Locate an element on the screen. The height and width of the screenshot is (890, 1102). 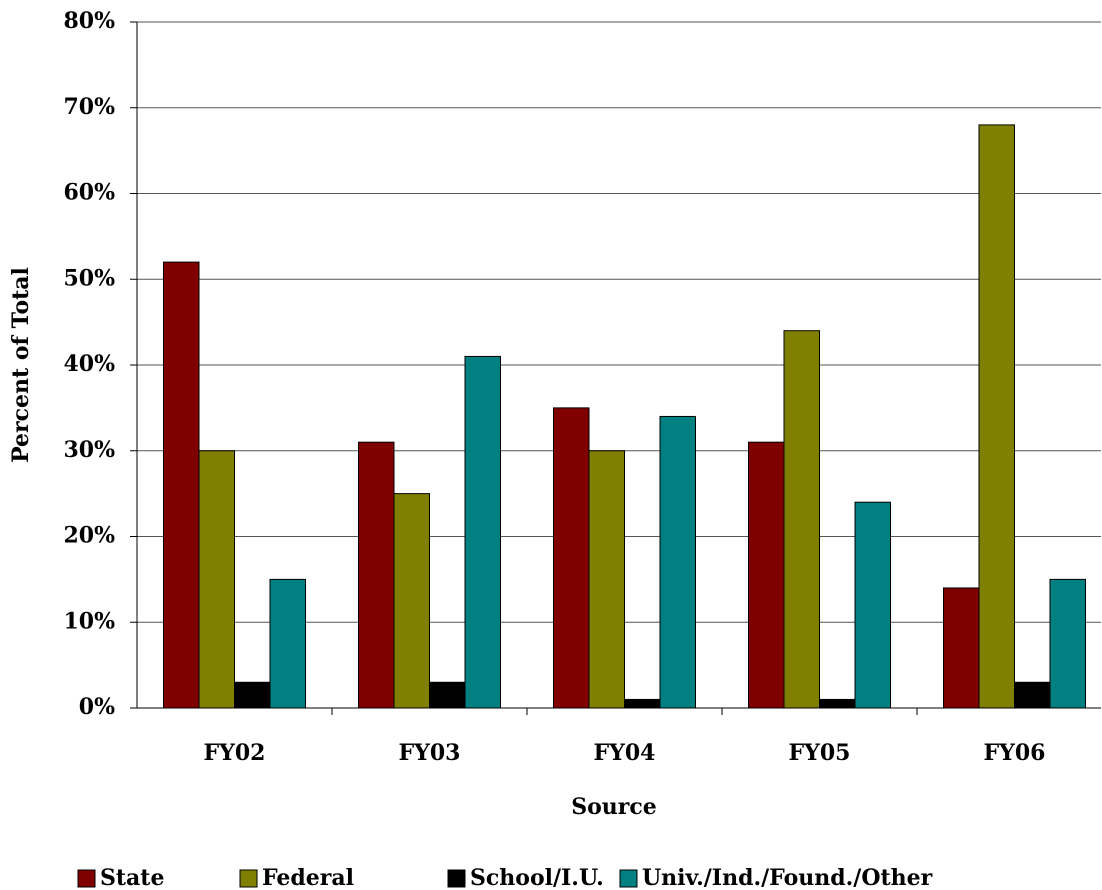
legend-label: School/I.U. is located at coordinates (537, 877).